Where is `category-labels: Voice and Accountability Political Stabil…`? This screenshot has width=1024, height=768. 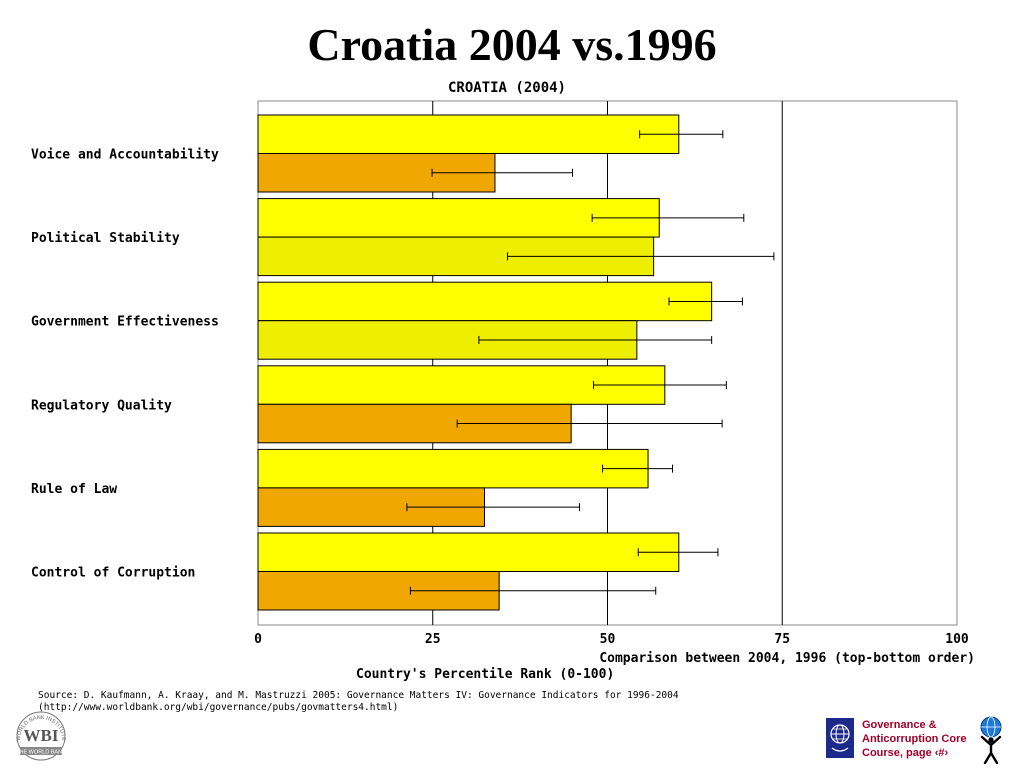 category-labels: Voice and Accountability Political Stabil… is located at coordinates (125, 364).